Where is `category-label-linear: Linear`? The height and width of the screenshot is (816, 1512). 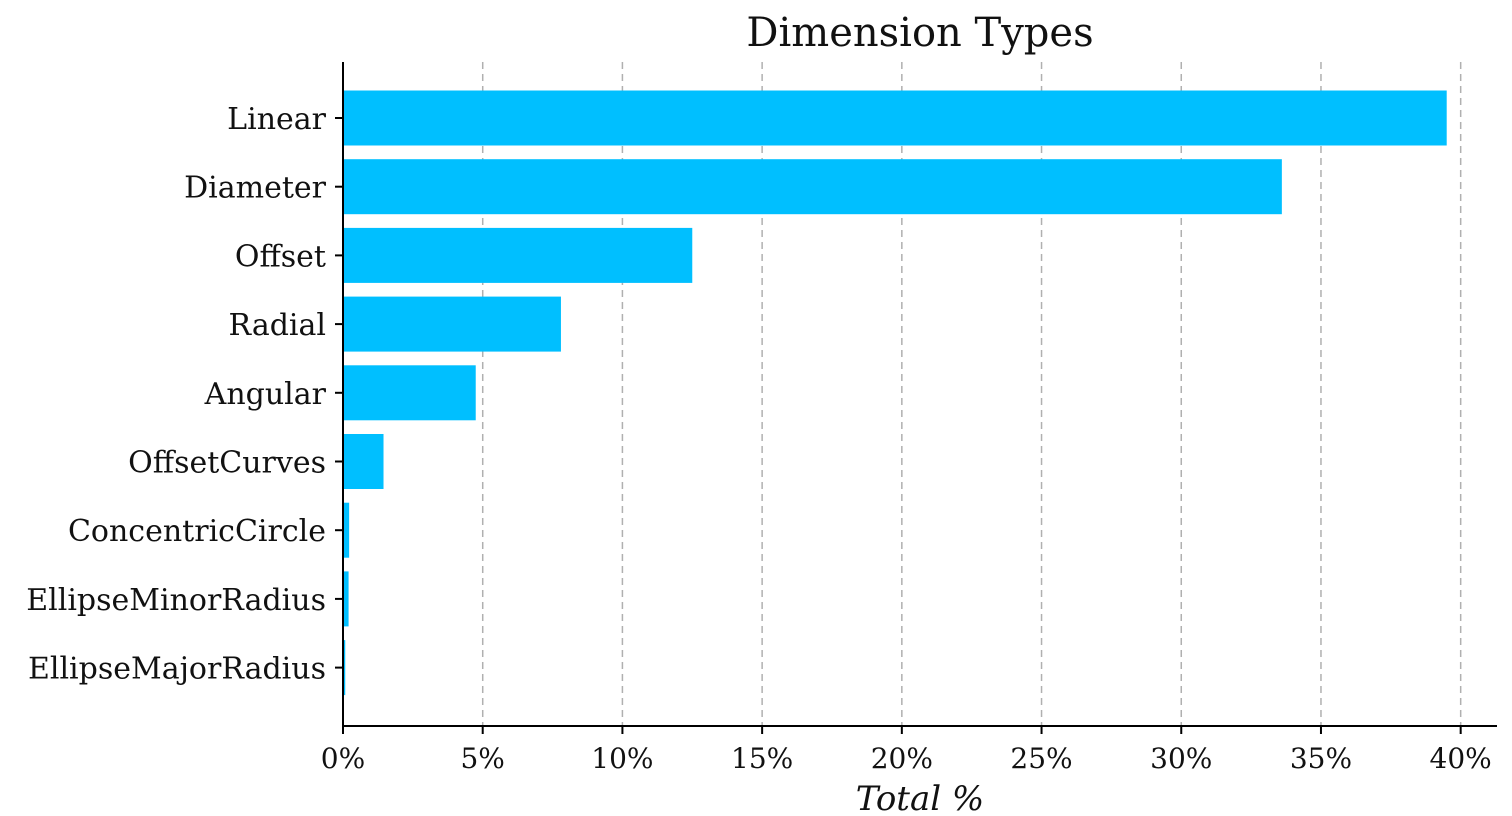
category-label-linear: Linear is located at coordinates (276, 119).